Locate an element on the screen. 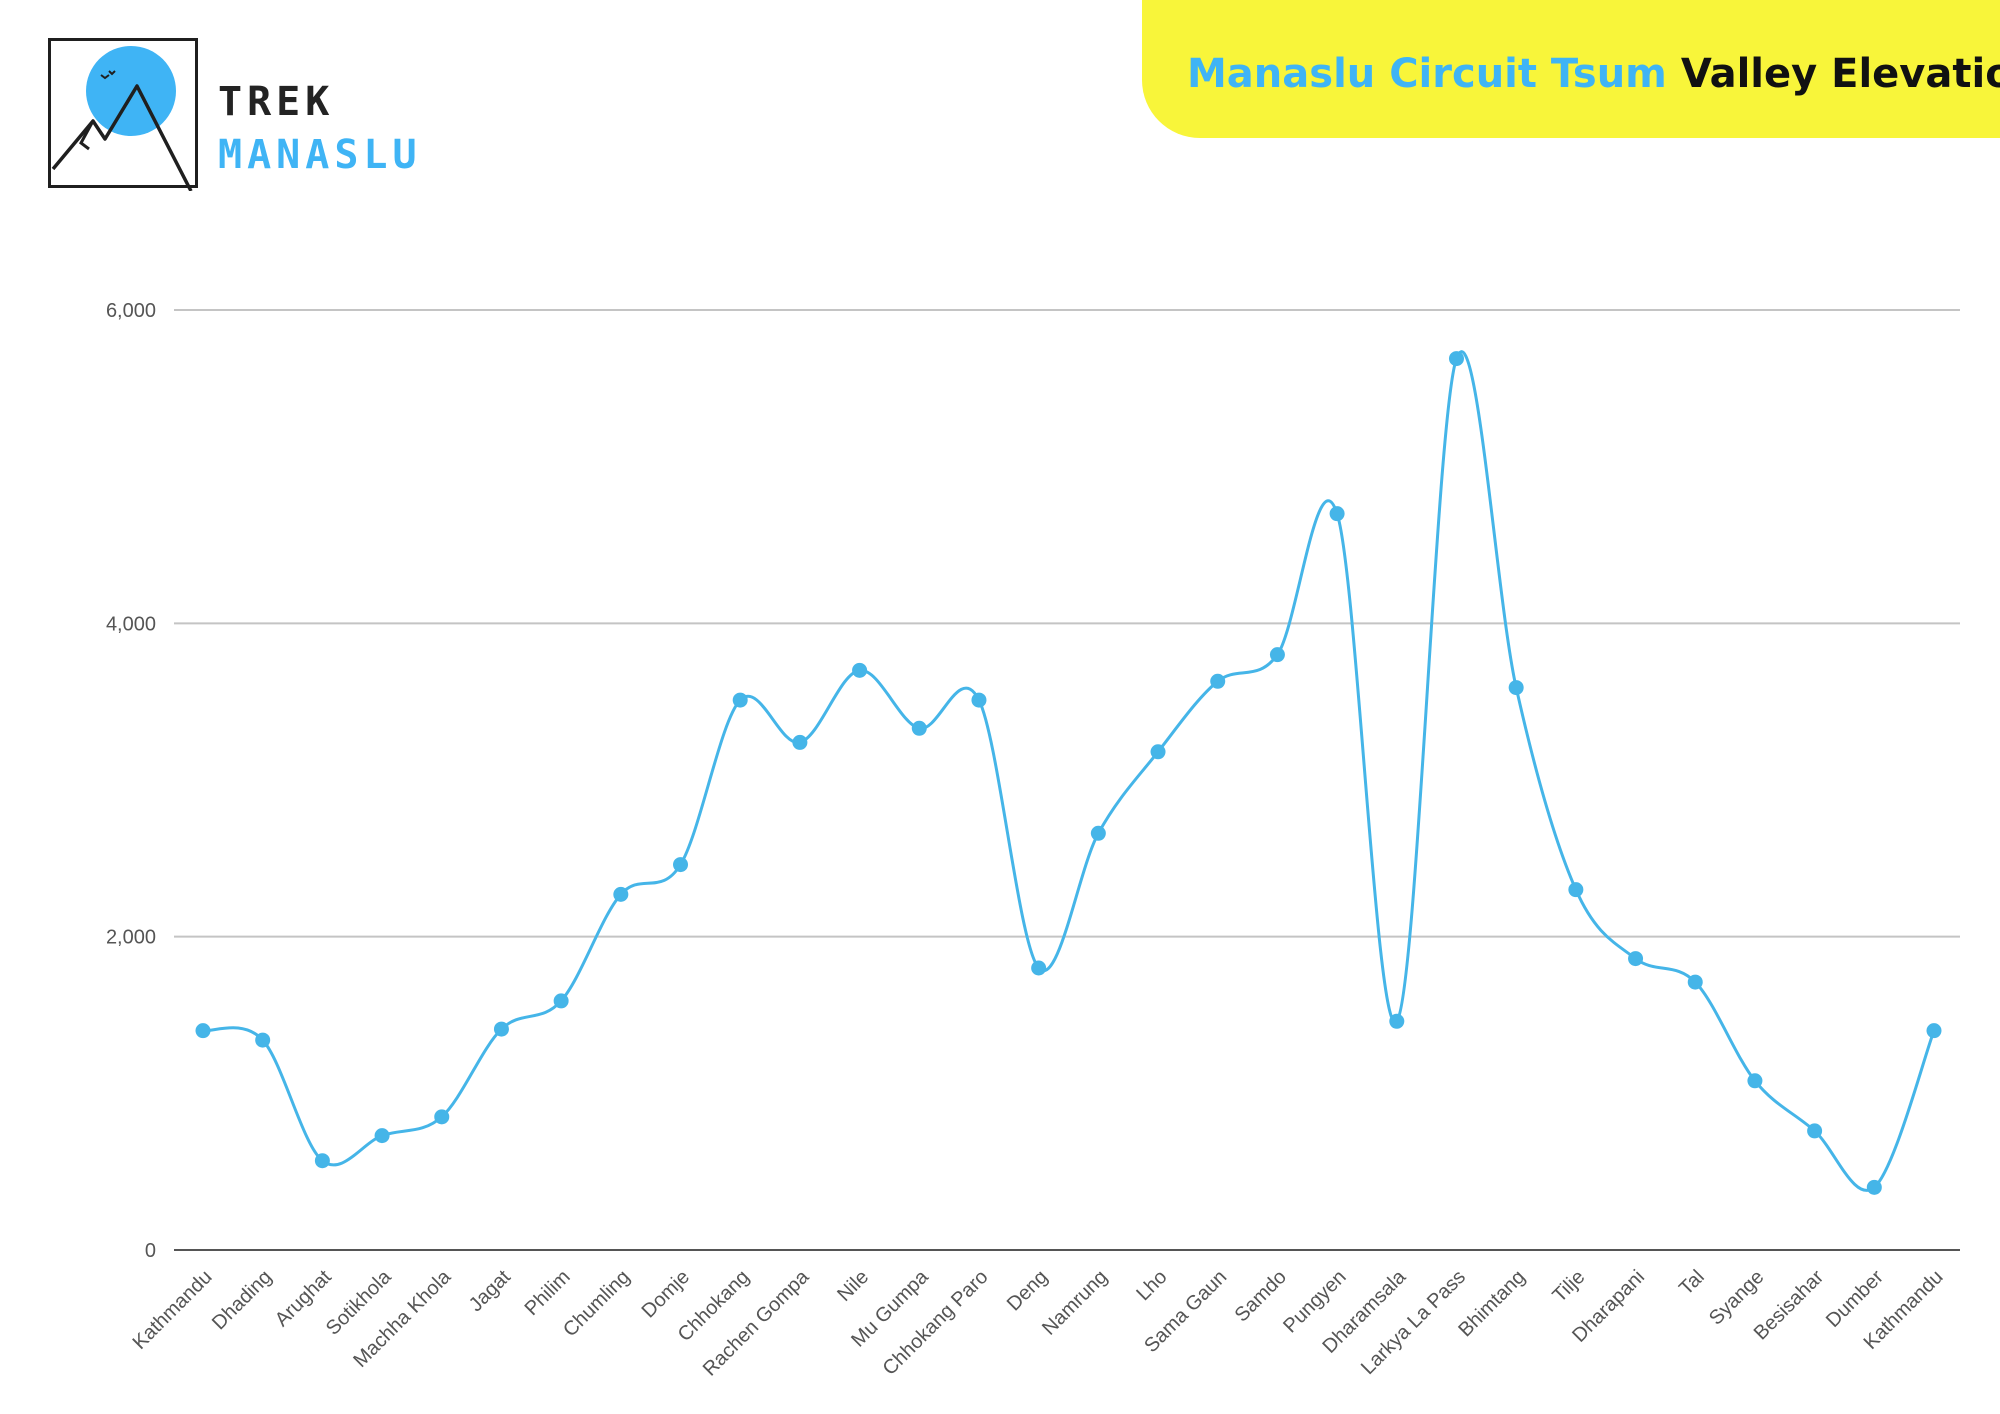 This screenshot has width=2000, height=1414. x-tick-label: Namrung is located at coordinates (1075, 1303).